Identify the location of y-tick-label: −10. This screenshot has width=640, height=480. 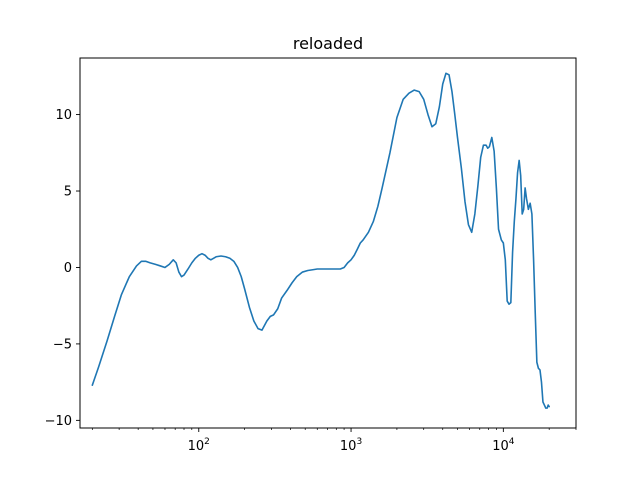
(58, 421).